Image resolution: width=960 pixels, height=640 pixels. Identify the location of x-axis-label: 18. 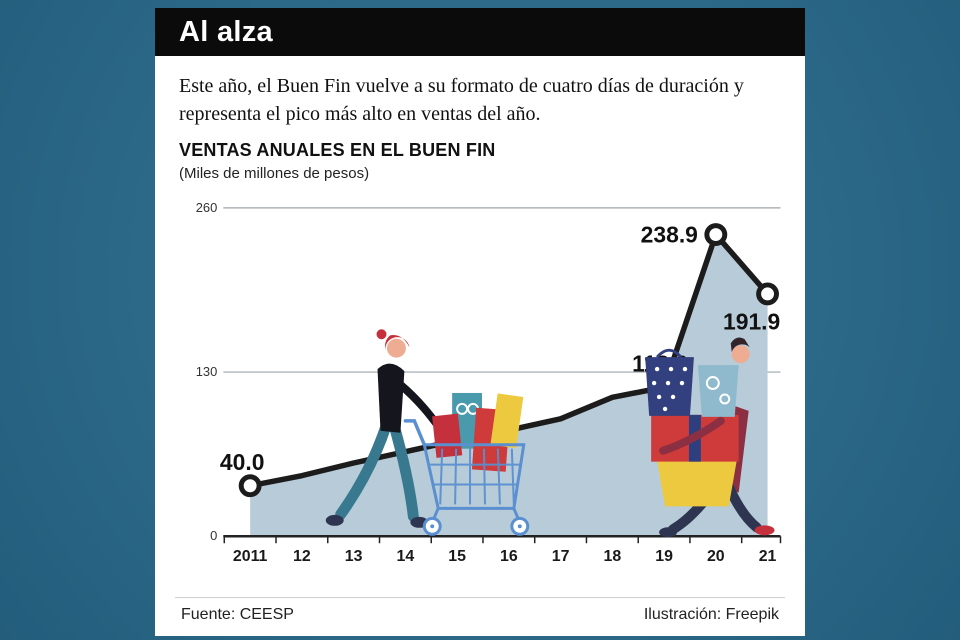
(612, 556).